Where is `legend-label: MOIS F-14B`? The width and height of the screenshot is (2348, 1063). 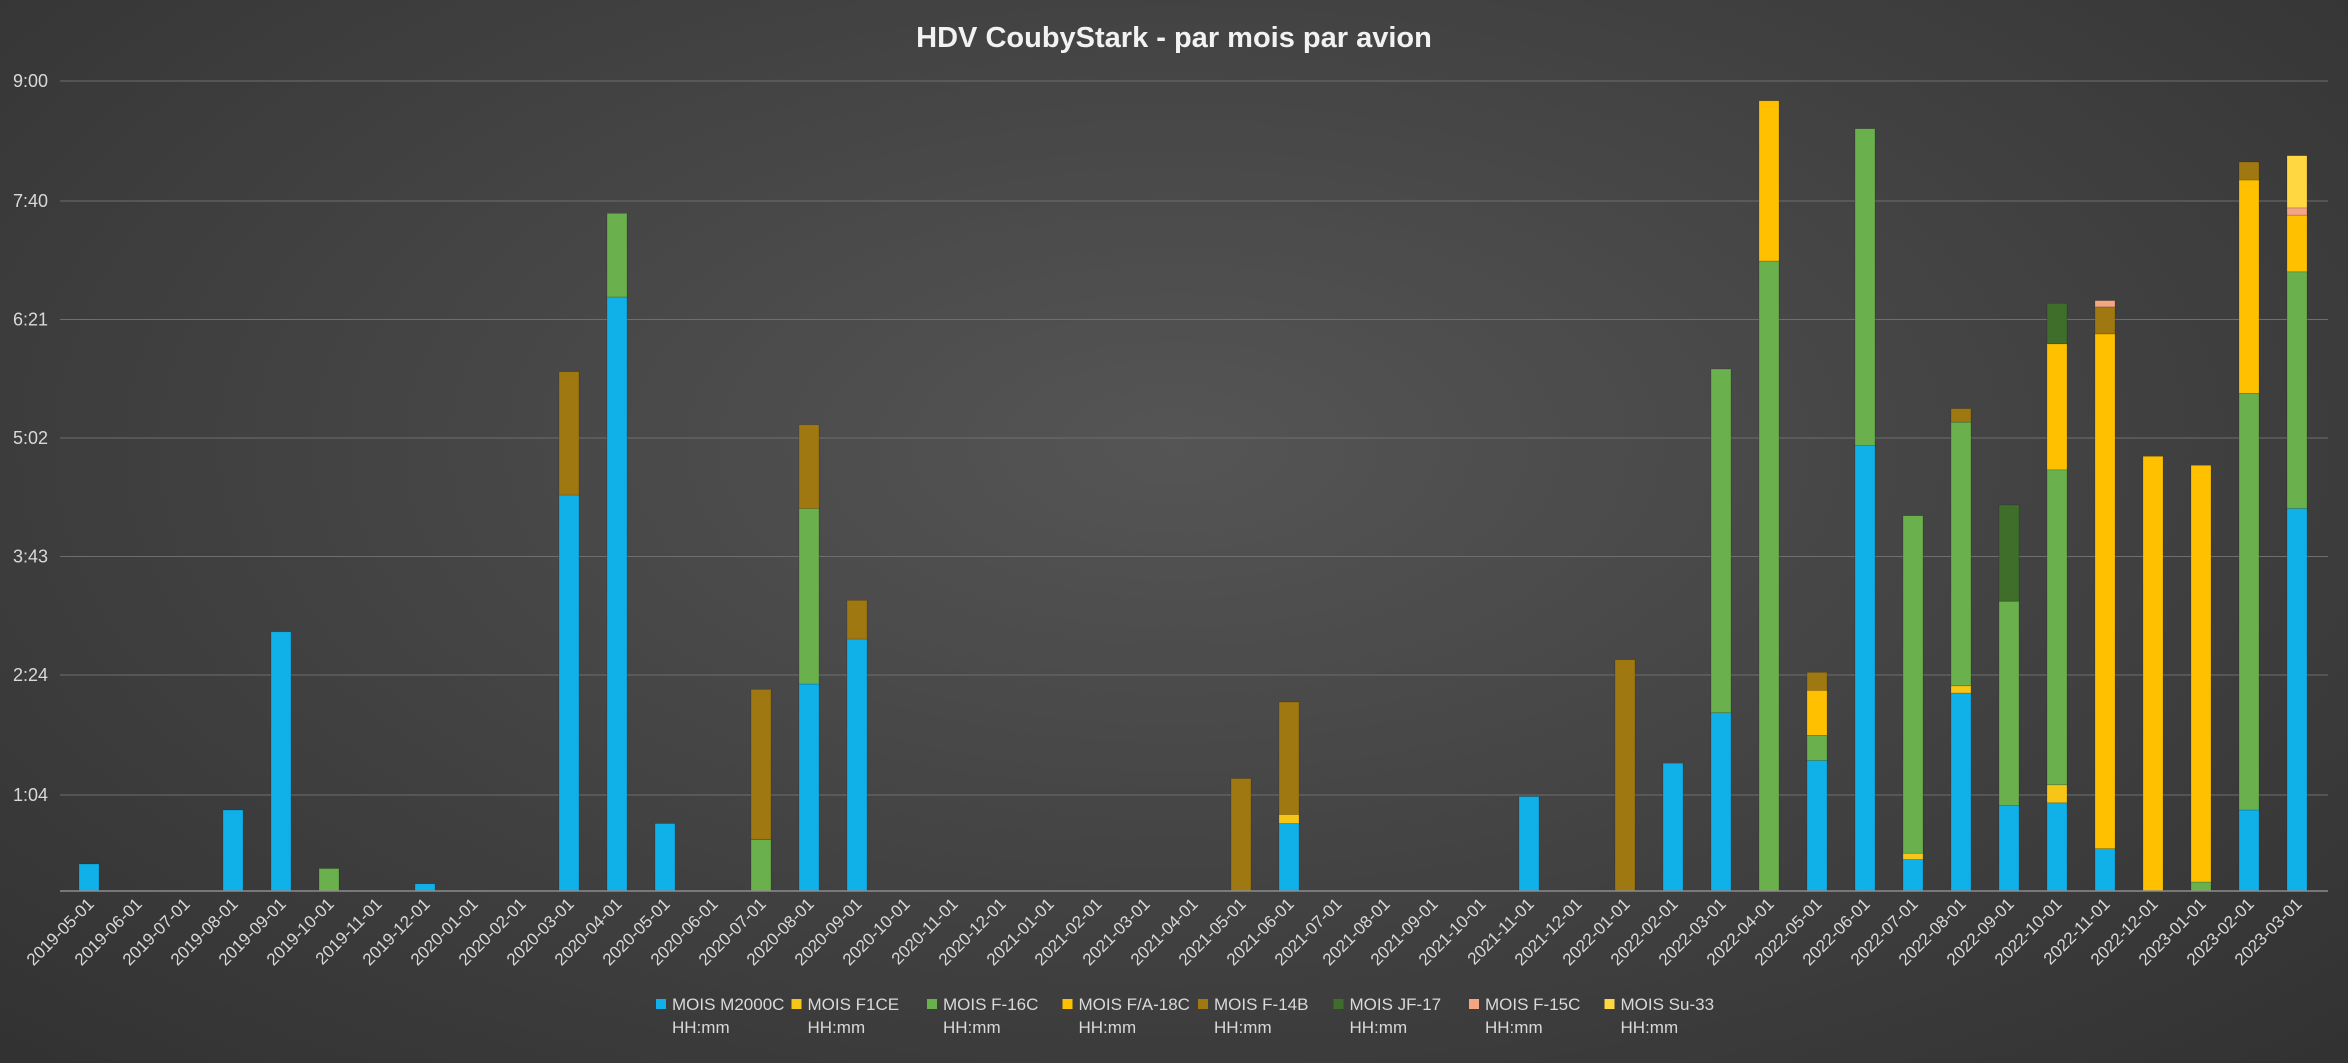 legend-label: MOIS F-14B is located at coordinates (1261, 1004).